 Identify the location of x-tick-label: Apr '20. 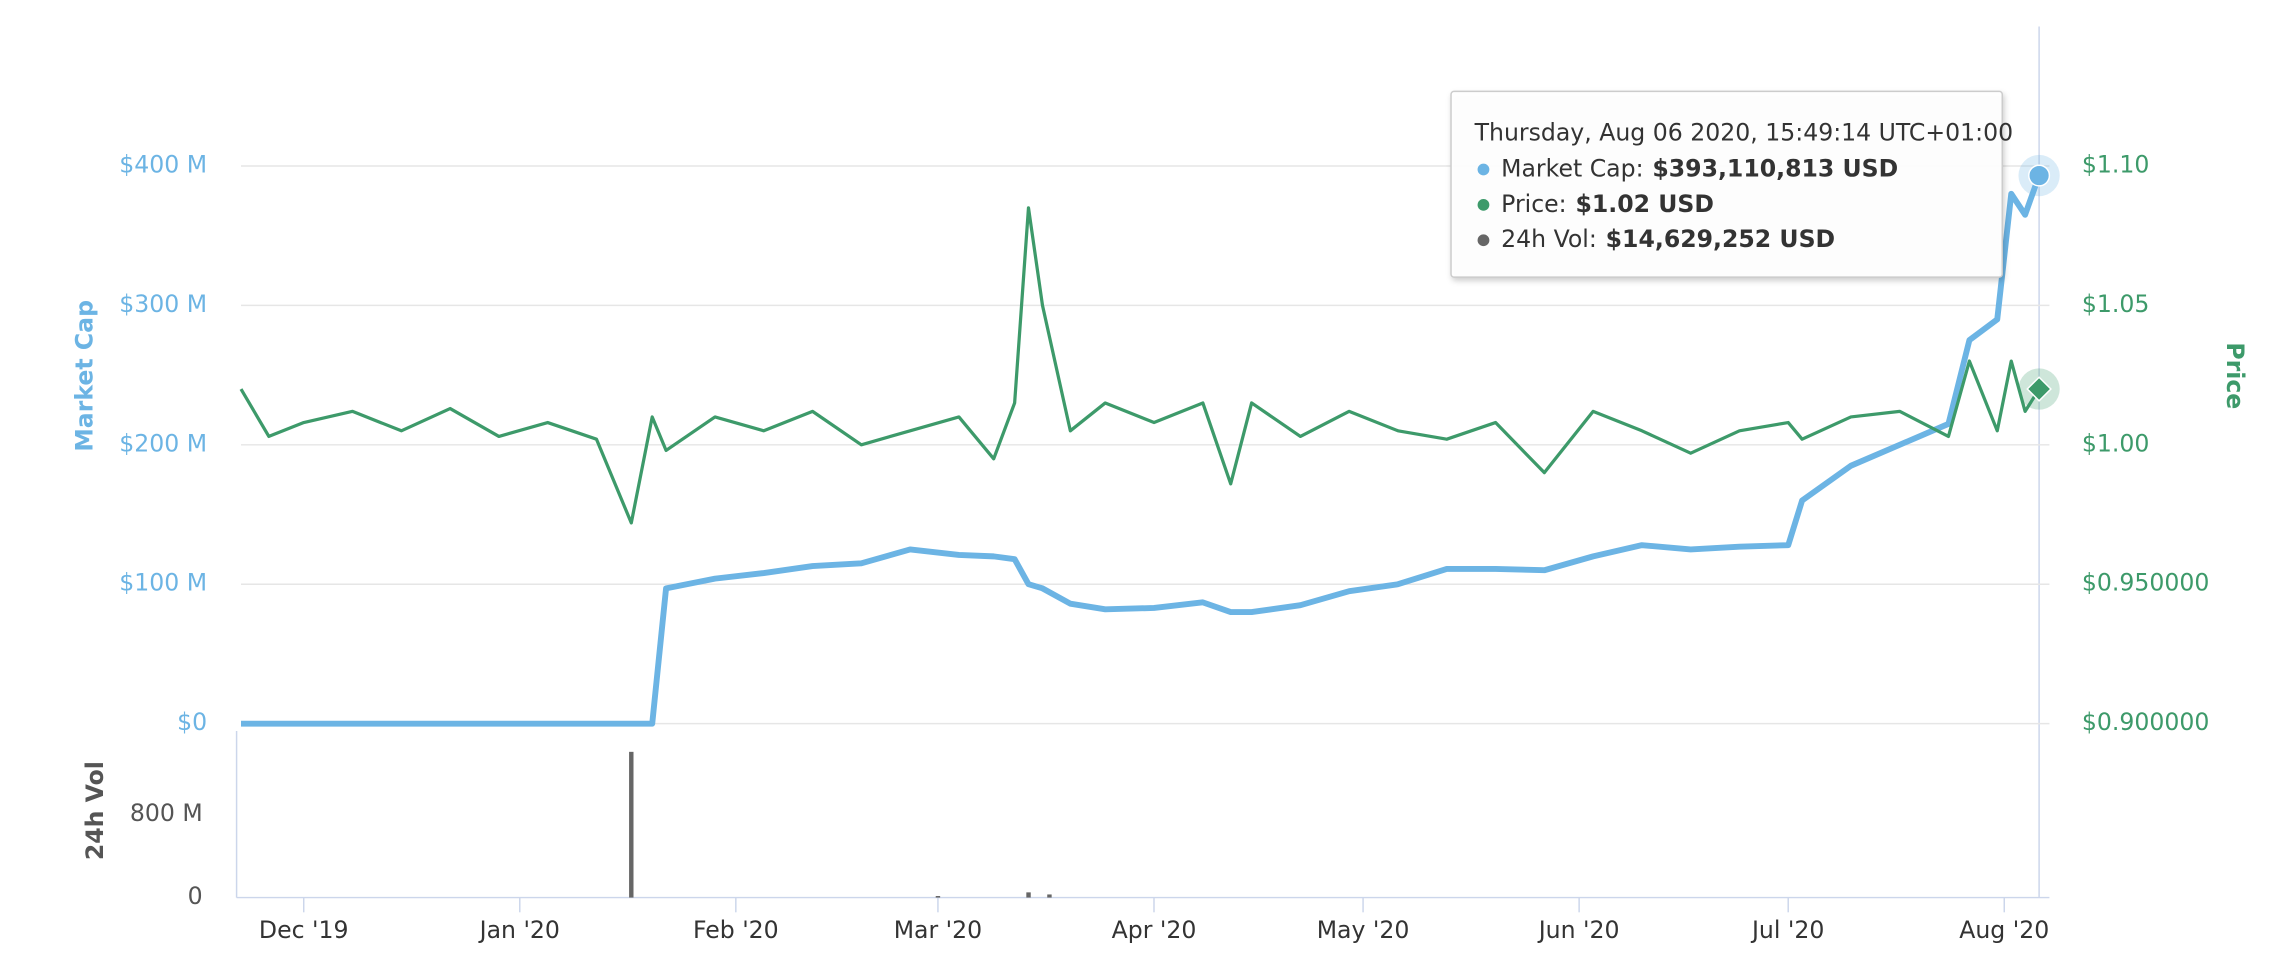
(1154, 930).